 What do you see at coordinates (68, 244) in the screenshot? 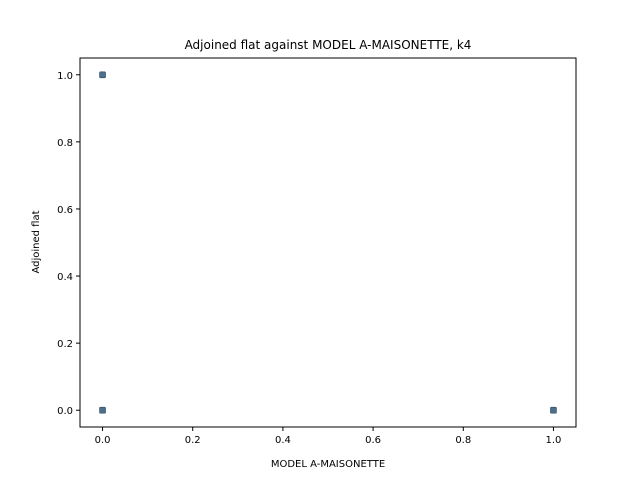
I see `y-axis: 0.0 0.2 0.4 0.6 0.8 1.0` at bounding box center [68, 244].